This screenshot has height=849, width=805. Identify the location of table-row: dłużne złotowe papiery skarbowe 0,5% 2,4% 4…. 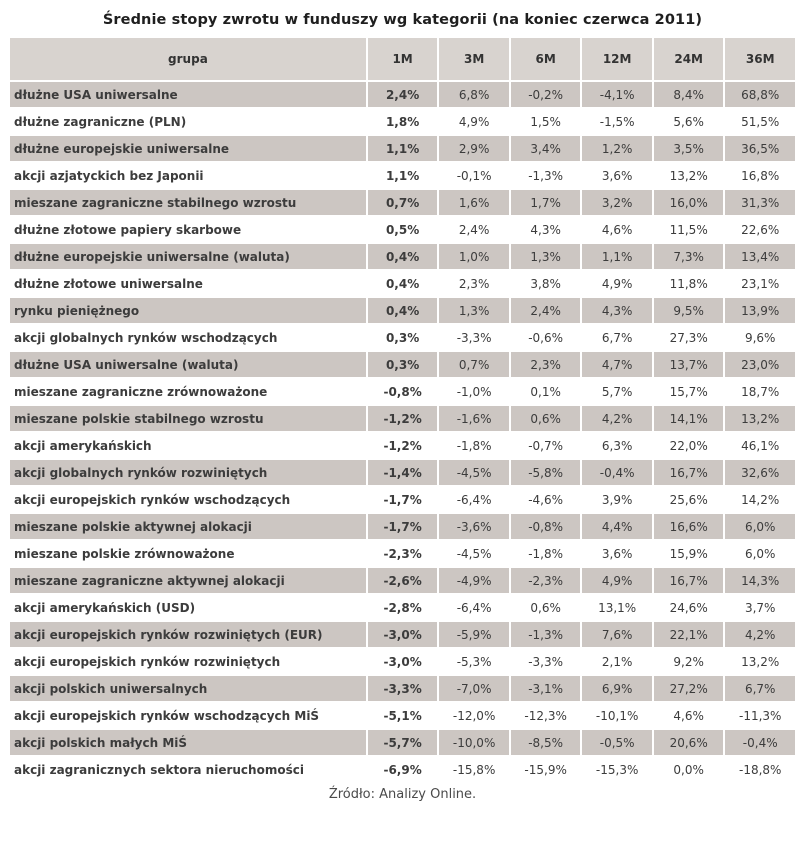
(402, 229).